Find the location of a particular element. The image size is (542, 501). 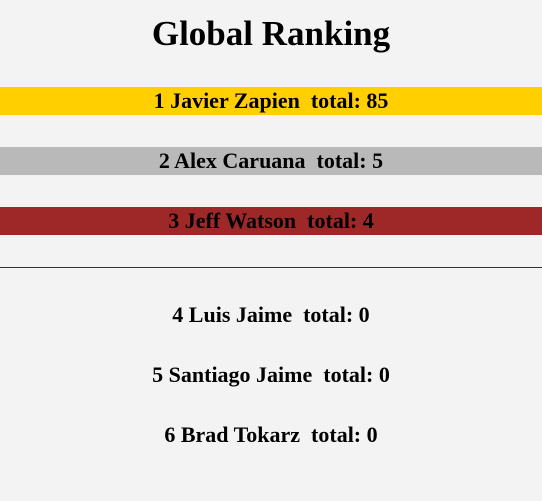

ranking-row-silver: 2 Alex Caruana total: 5 is located at coordinates (271, 161).